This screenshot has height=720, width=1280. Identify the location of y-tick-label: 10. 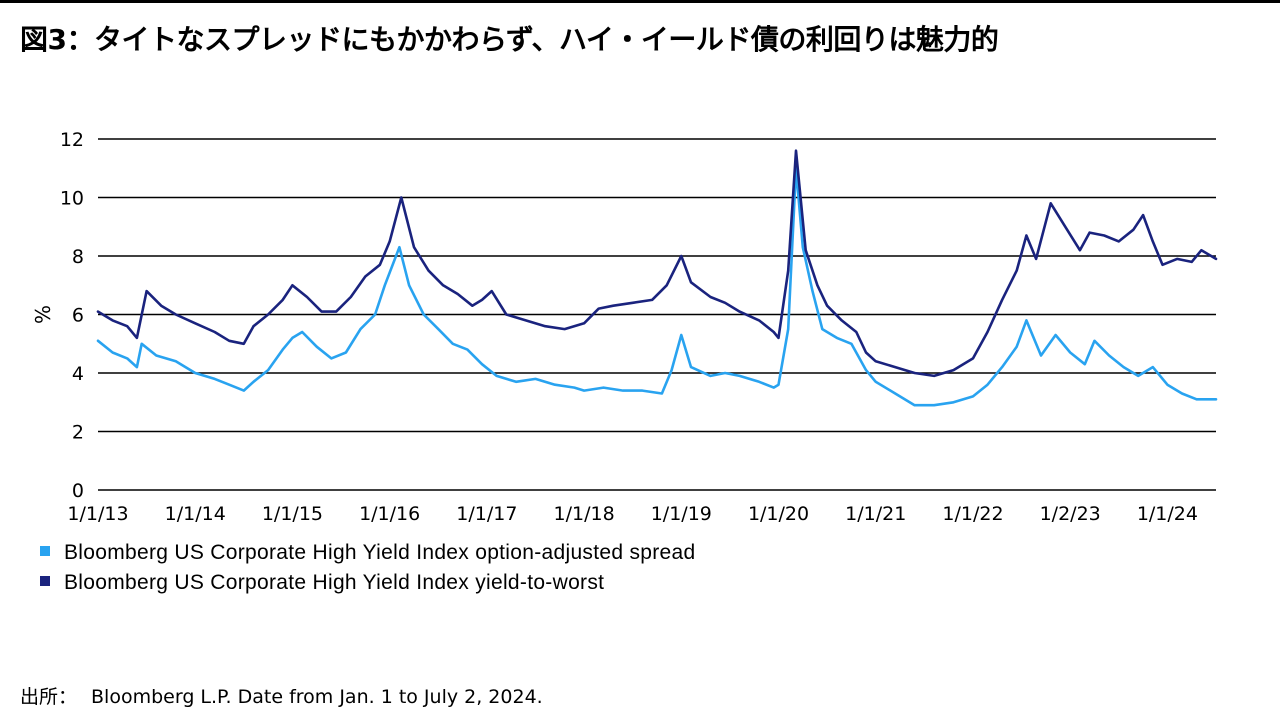
(72, 199).